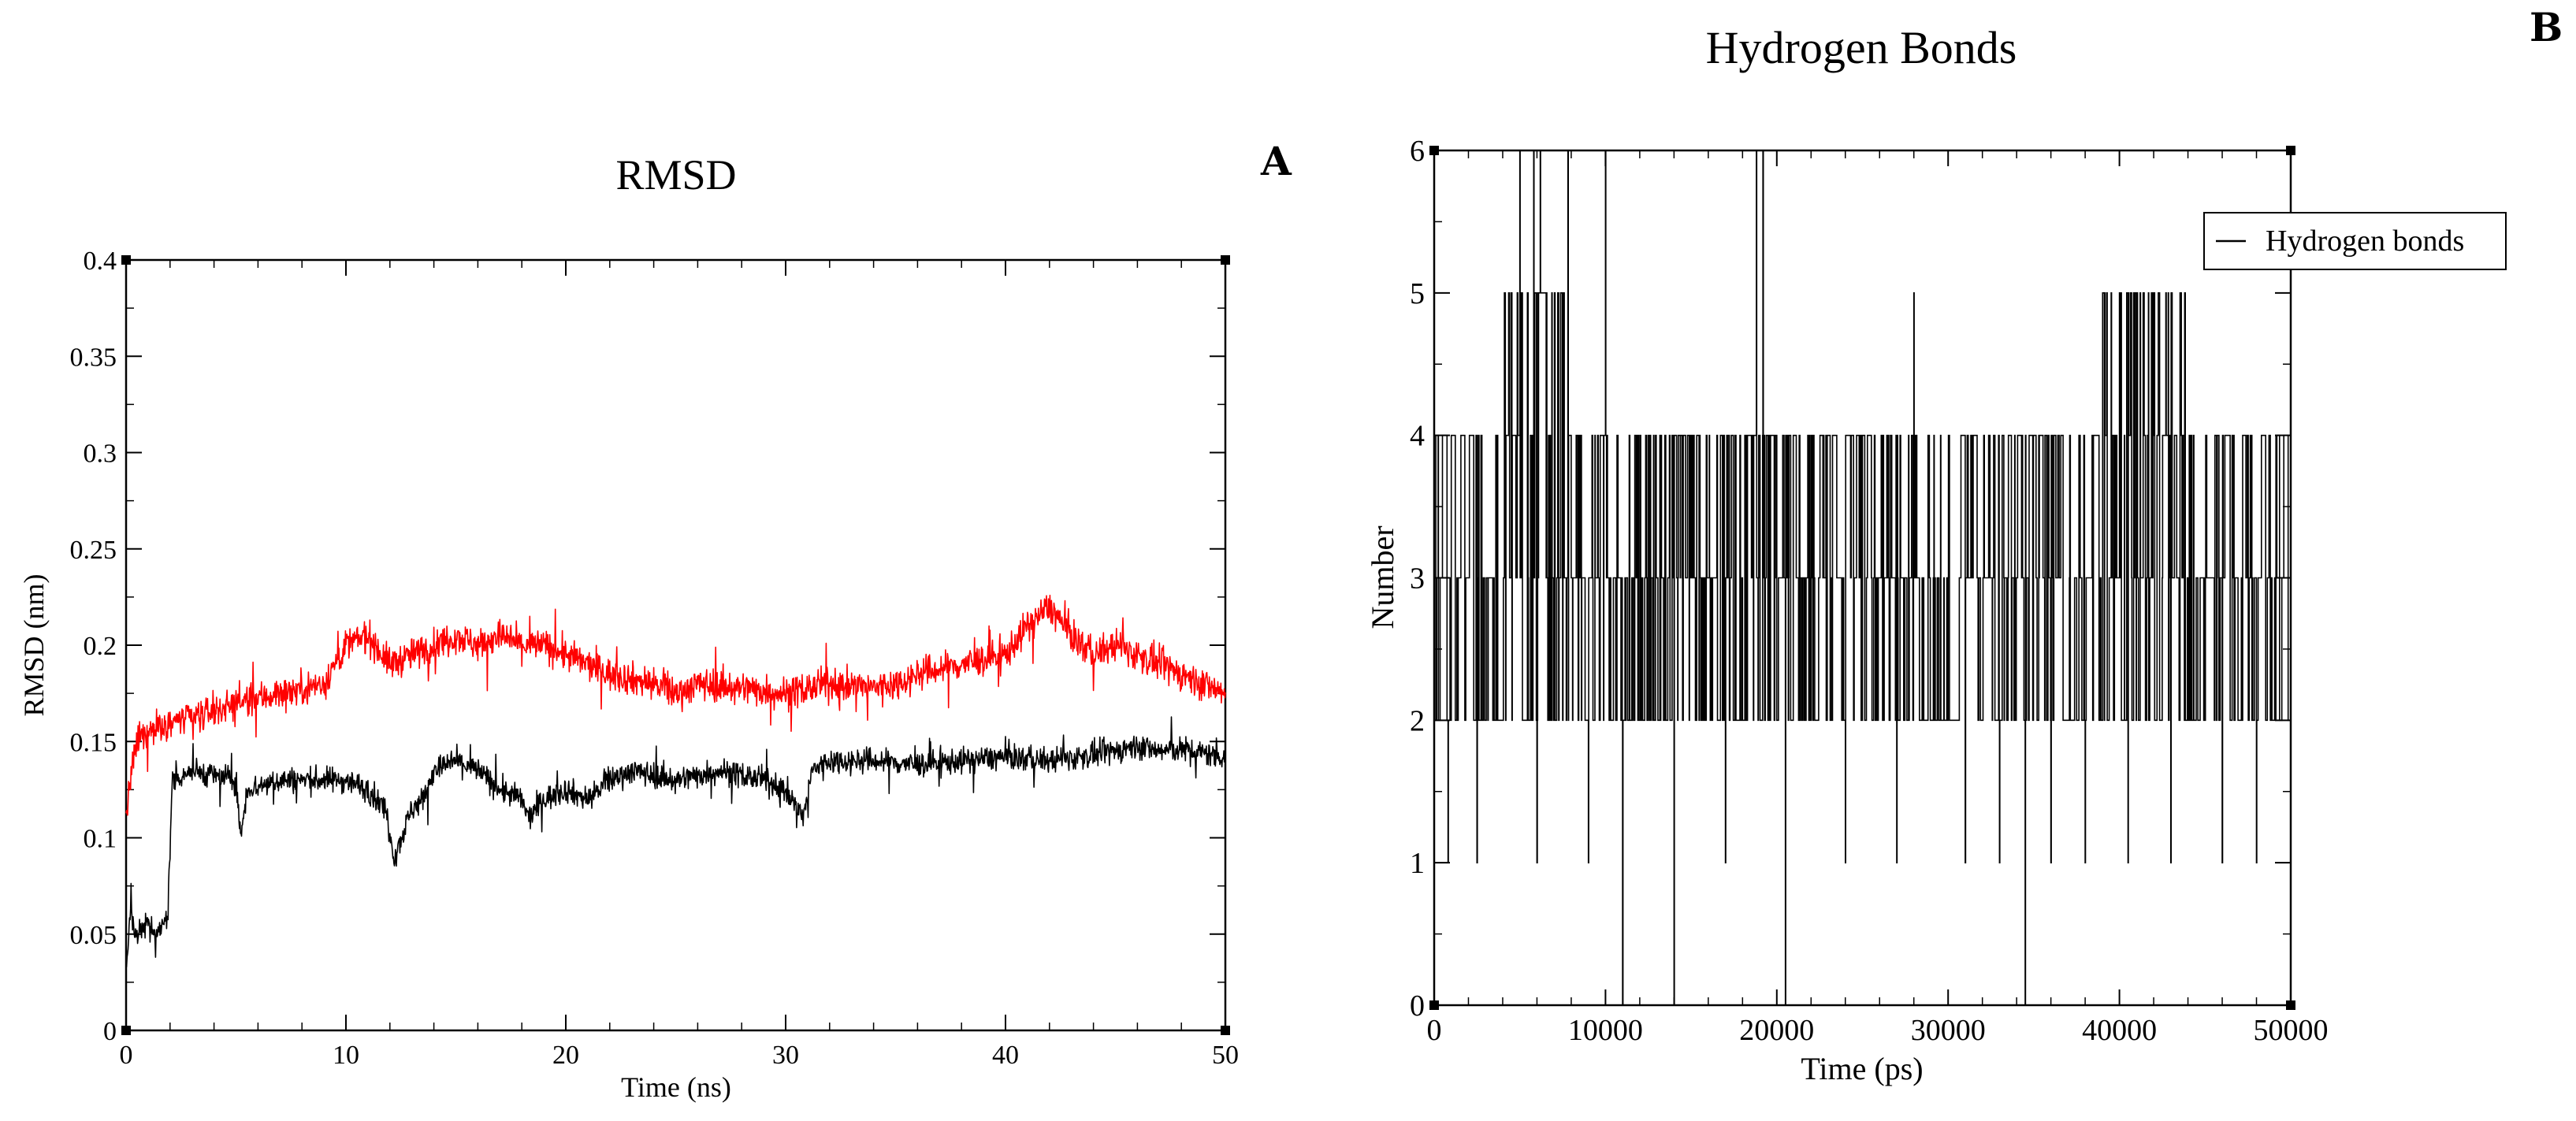 The image size is (2576, 1121). What do you see at coordinates (93, 551) in the screenshot?
I see `panel-a-y-tick-label: 0.25` at bounding box center [93, 551].